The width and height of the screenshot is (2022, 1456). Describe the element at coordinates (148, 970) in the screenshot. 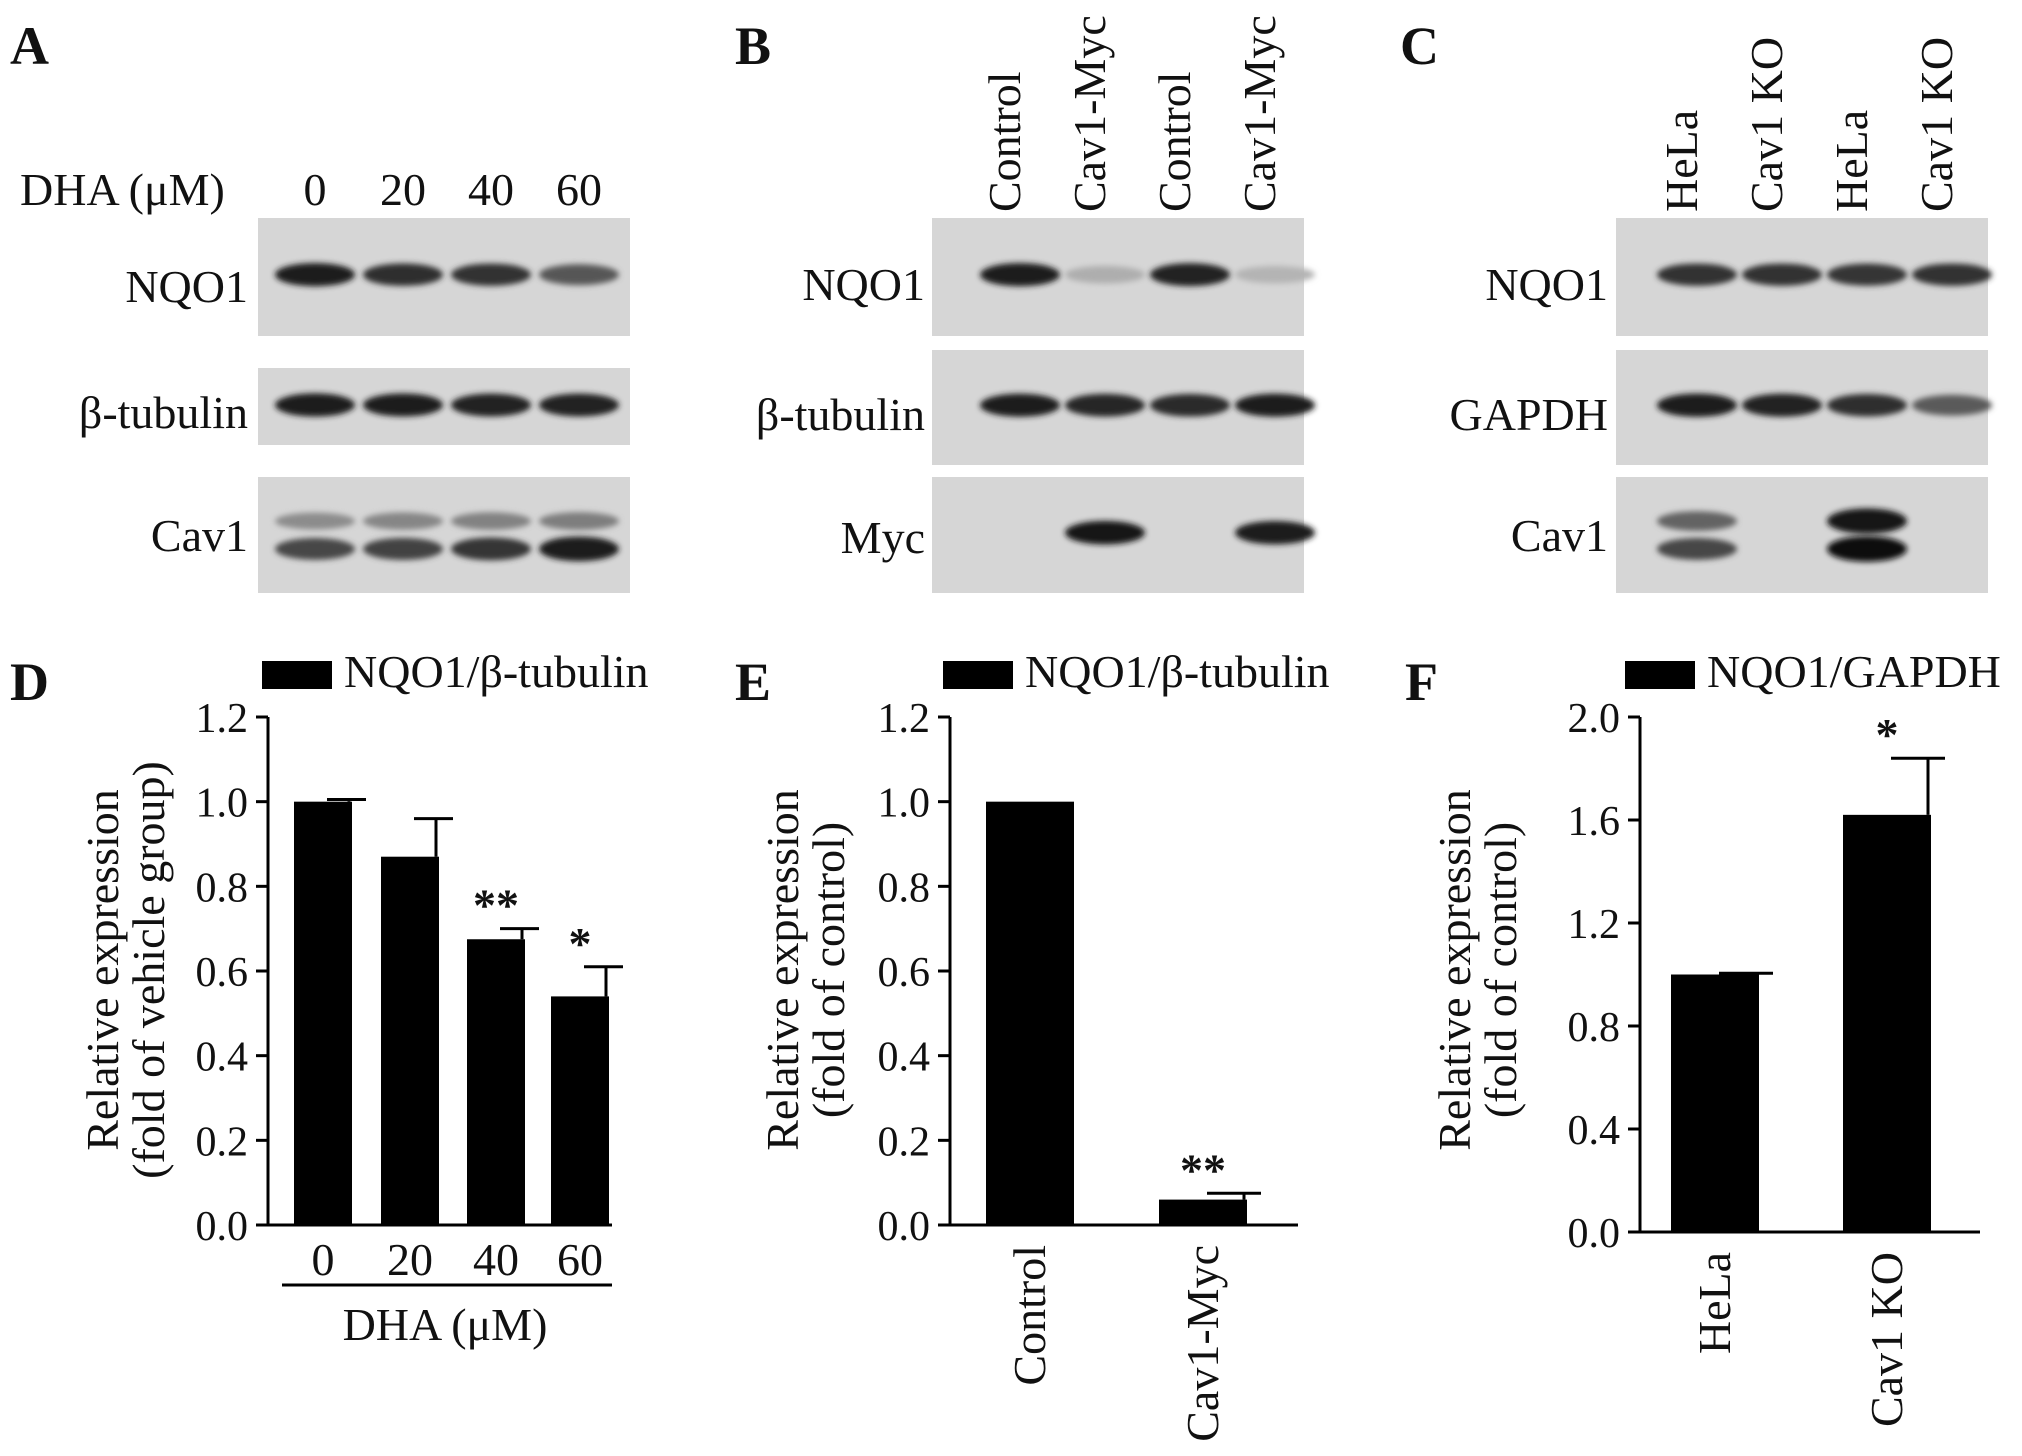

I see `y-axis-label: (fold of vehicle group)` at that location.